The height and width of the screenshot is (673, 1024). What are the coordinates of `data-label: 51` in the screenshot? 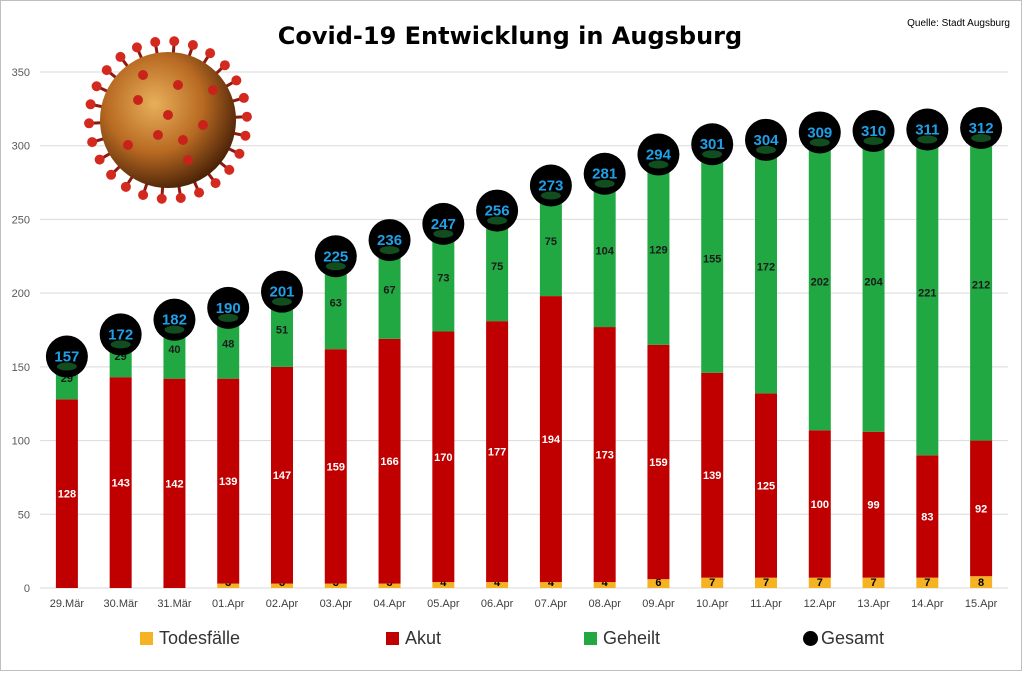 It's located at (282, 330).